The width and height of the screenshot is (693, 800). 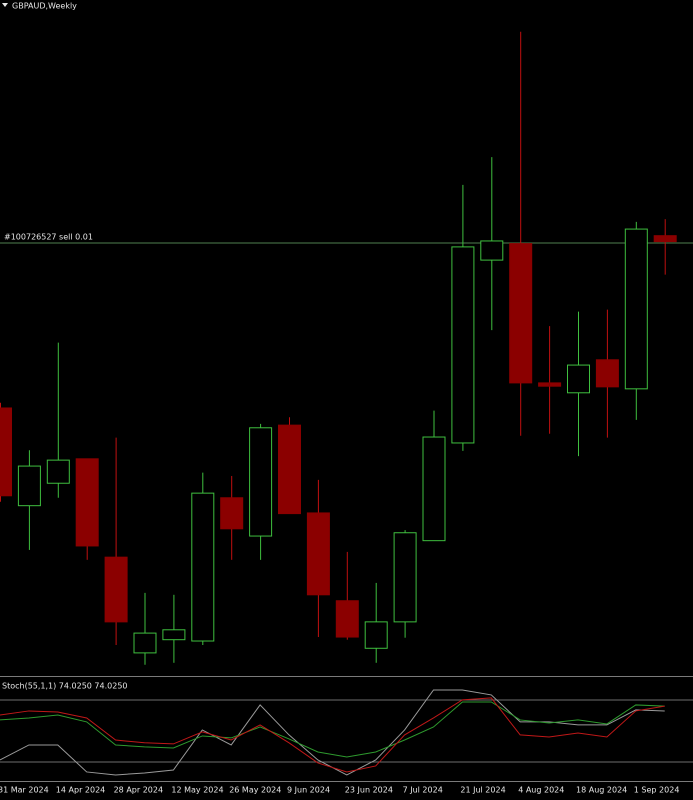 I want to click on x-tick-label: 31 Mar 2024, so click(x=24, y=790).